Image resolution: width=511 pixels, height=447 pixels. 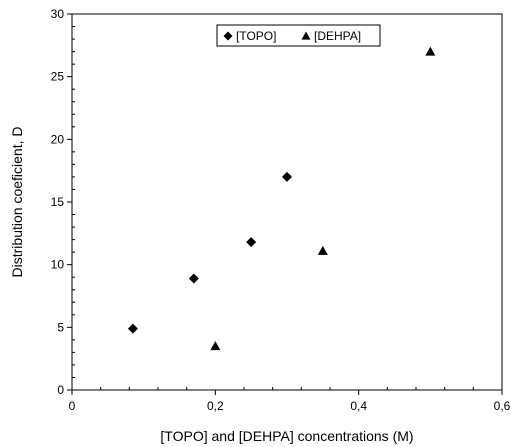 What do you see at coordinates (58, 14) in the screenshot?
I see `y-tick-label: 30` at bounding box center [58, 14].